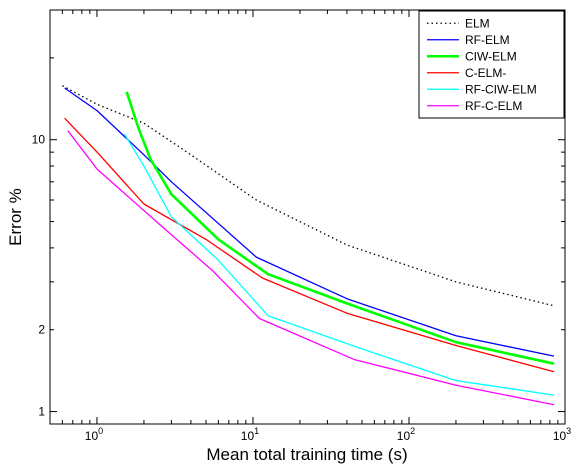  I want to click on legend-label: RF-C-ELM, so click(493, 106).